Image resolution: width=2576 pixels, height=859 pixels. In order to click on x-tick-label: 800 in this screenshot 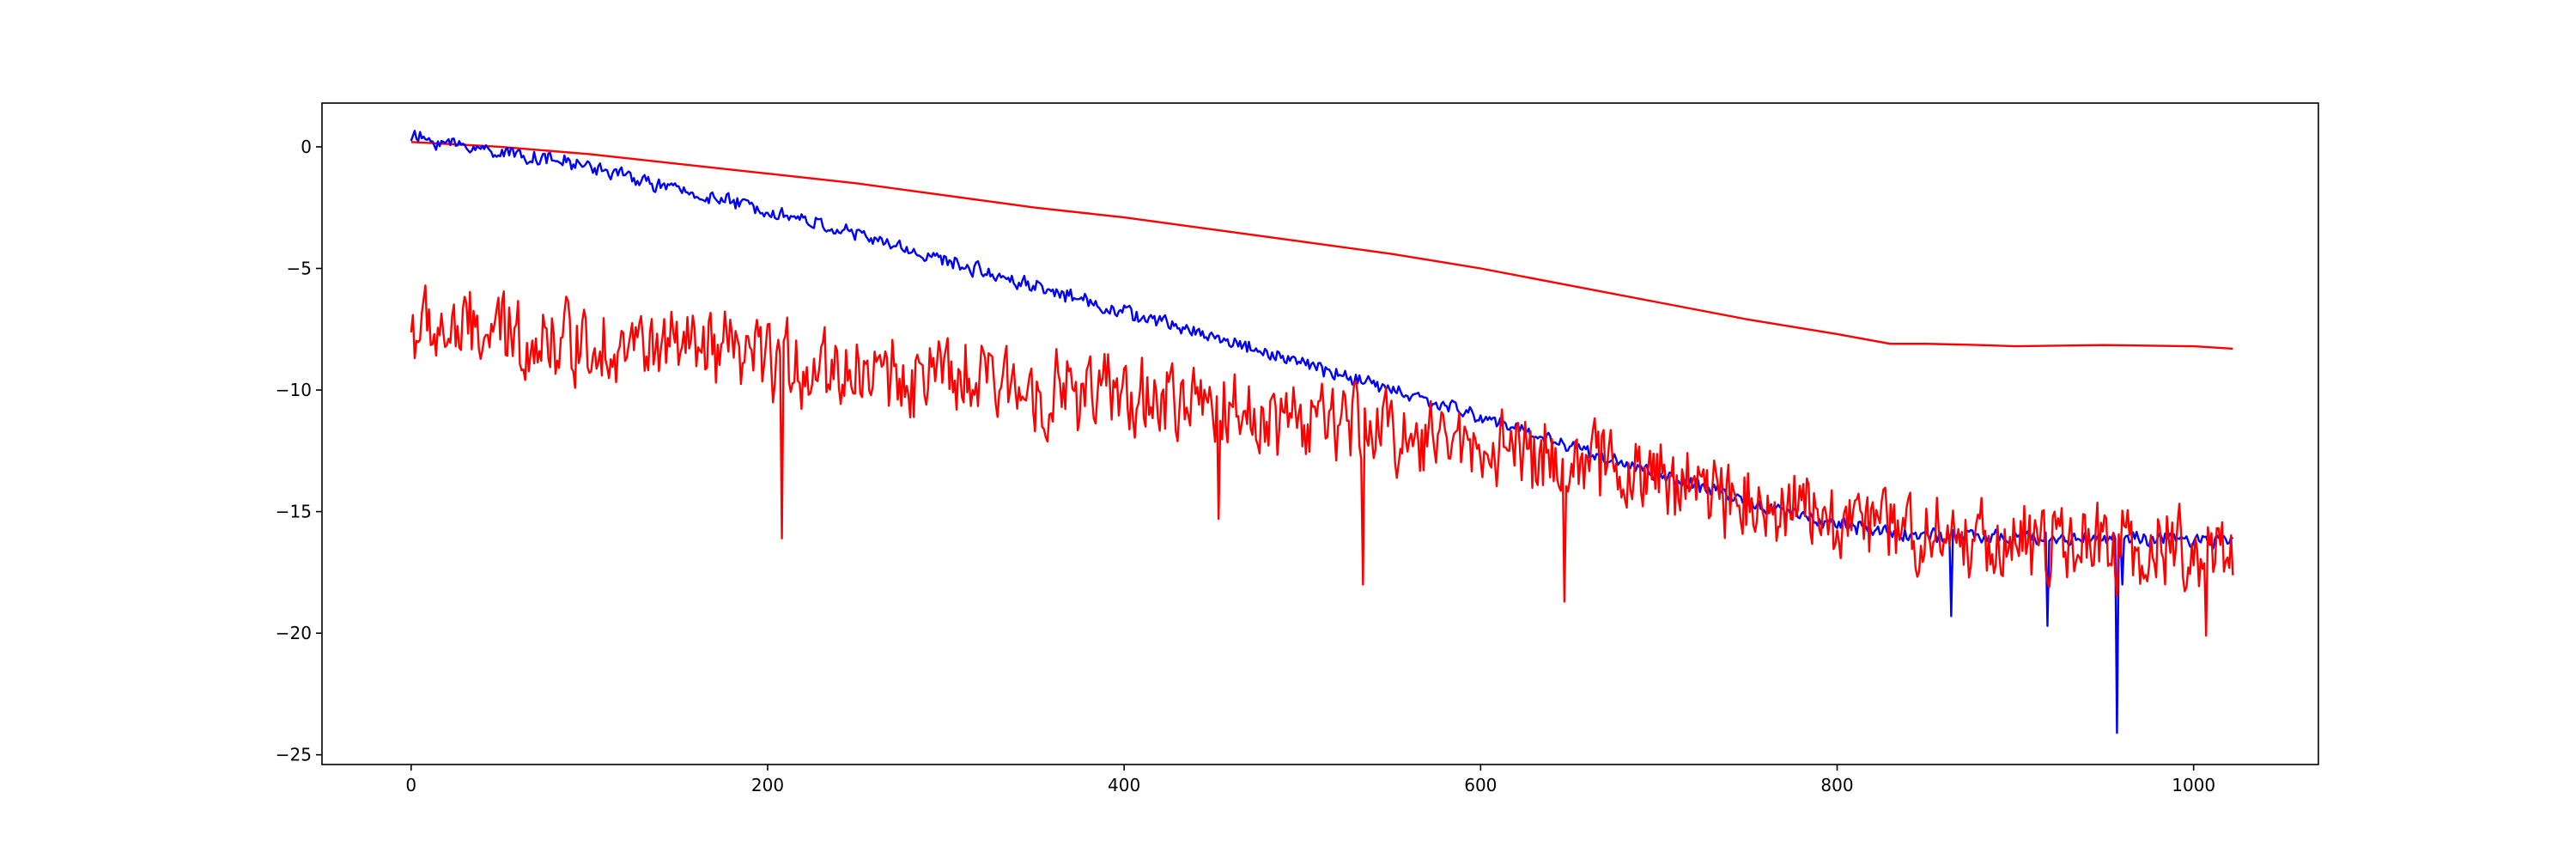, I will do `click(1836, 785)`.